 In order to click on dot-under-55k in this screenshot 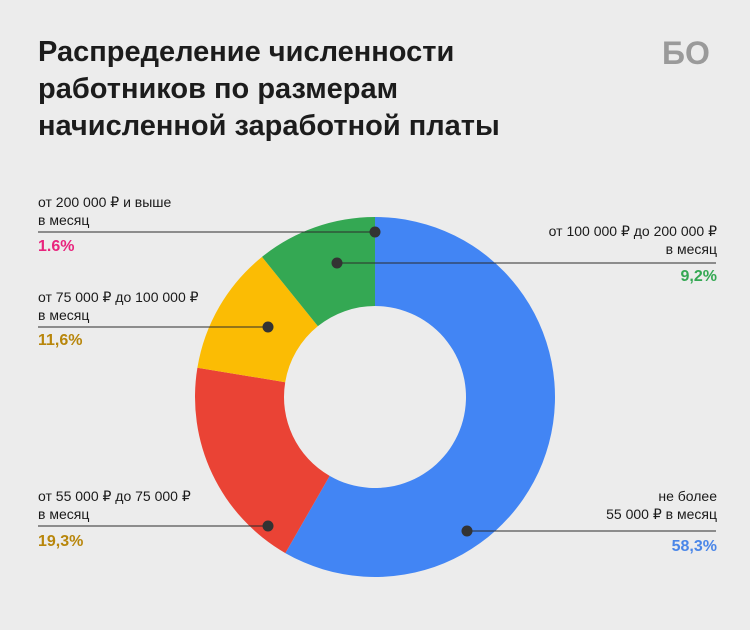, I will do `click(467, 531)`.